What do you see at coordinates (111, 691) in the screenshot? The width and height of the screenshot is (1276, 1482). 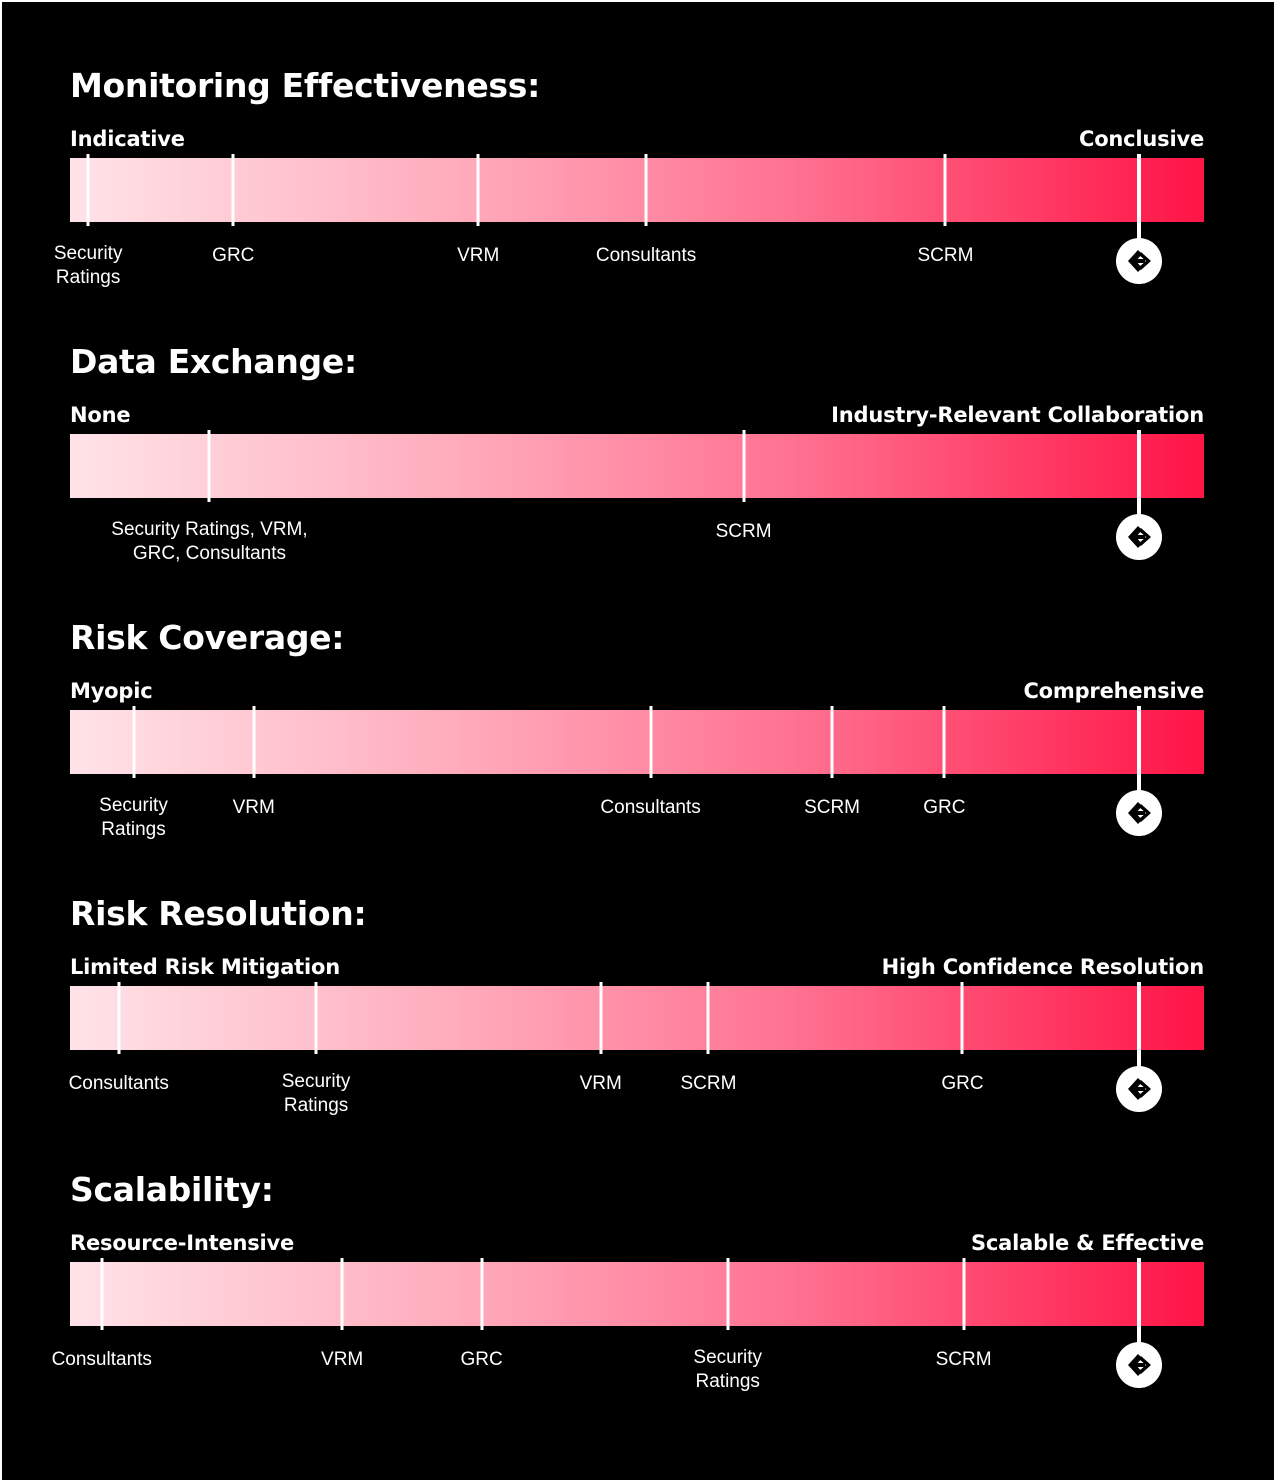 I see `scale-min-label: Myopic` at bounding box center [111, 691].